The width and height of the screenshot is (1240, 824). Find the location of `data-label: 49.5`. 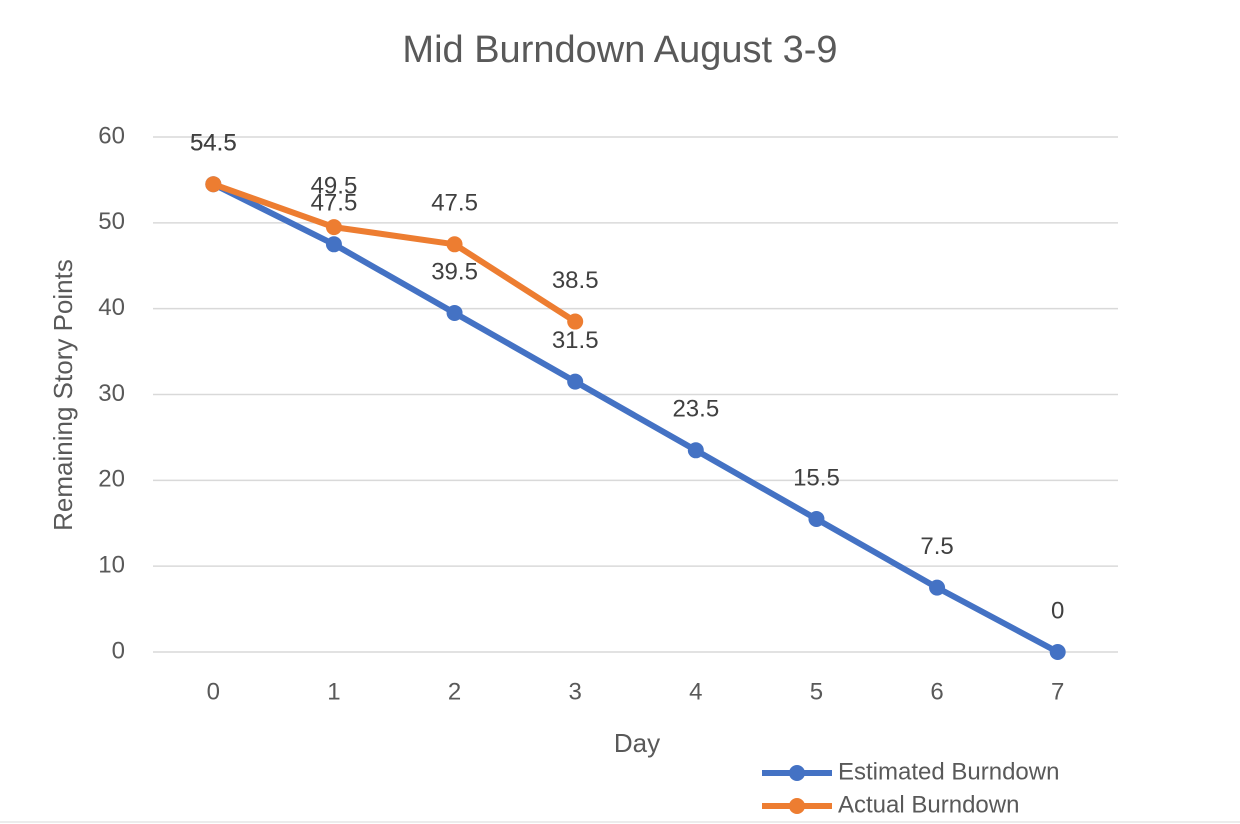

data-label: 49.5 is located at coordinates (334, 185).